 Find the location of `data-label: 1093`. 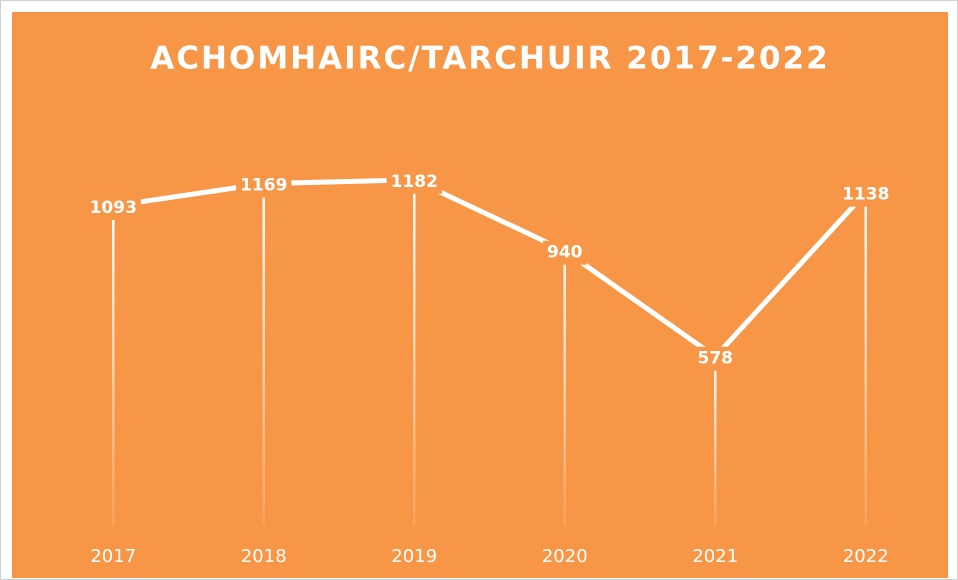

data-label: 1093 is located at coordinates (113, 208).